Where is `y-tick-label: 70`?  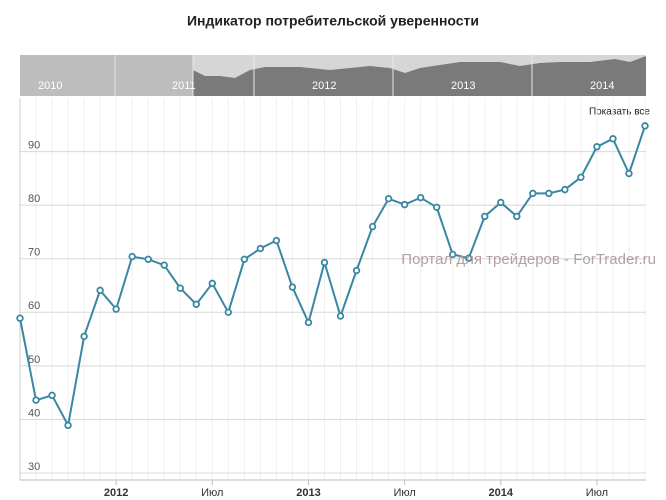 y-tick-label: 70 is located at coordinates (34, 253).